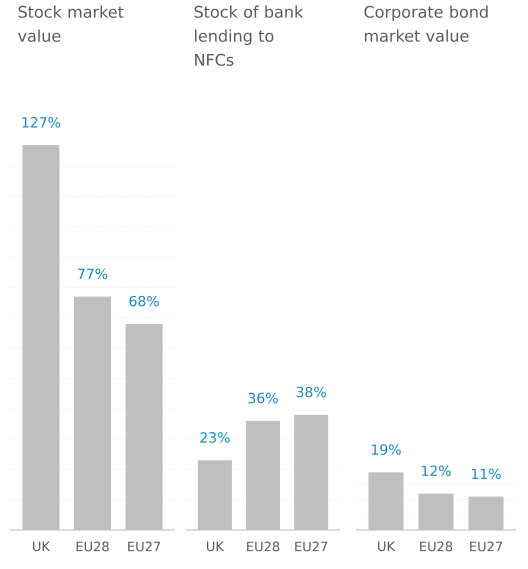 The height and width of the screenshot is (569, 528). Describe the element at coordinates (215, 437) in the screenshot. I see `data-label: 23%` at that location.